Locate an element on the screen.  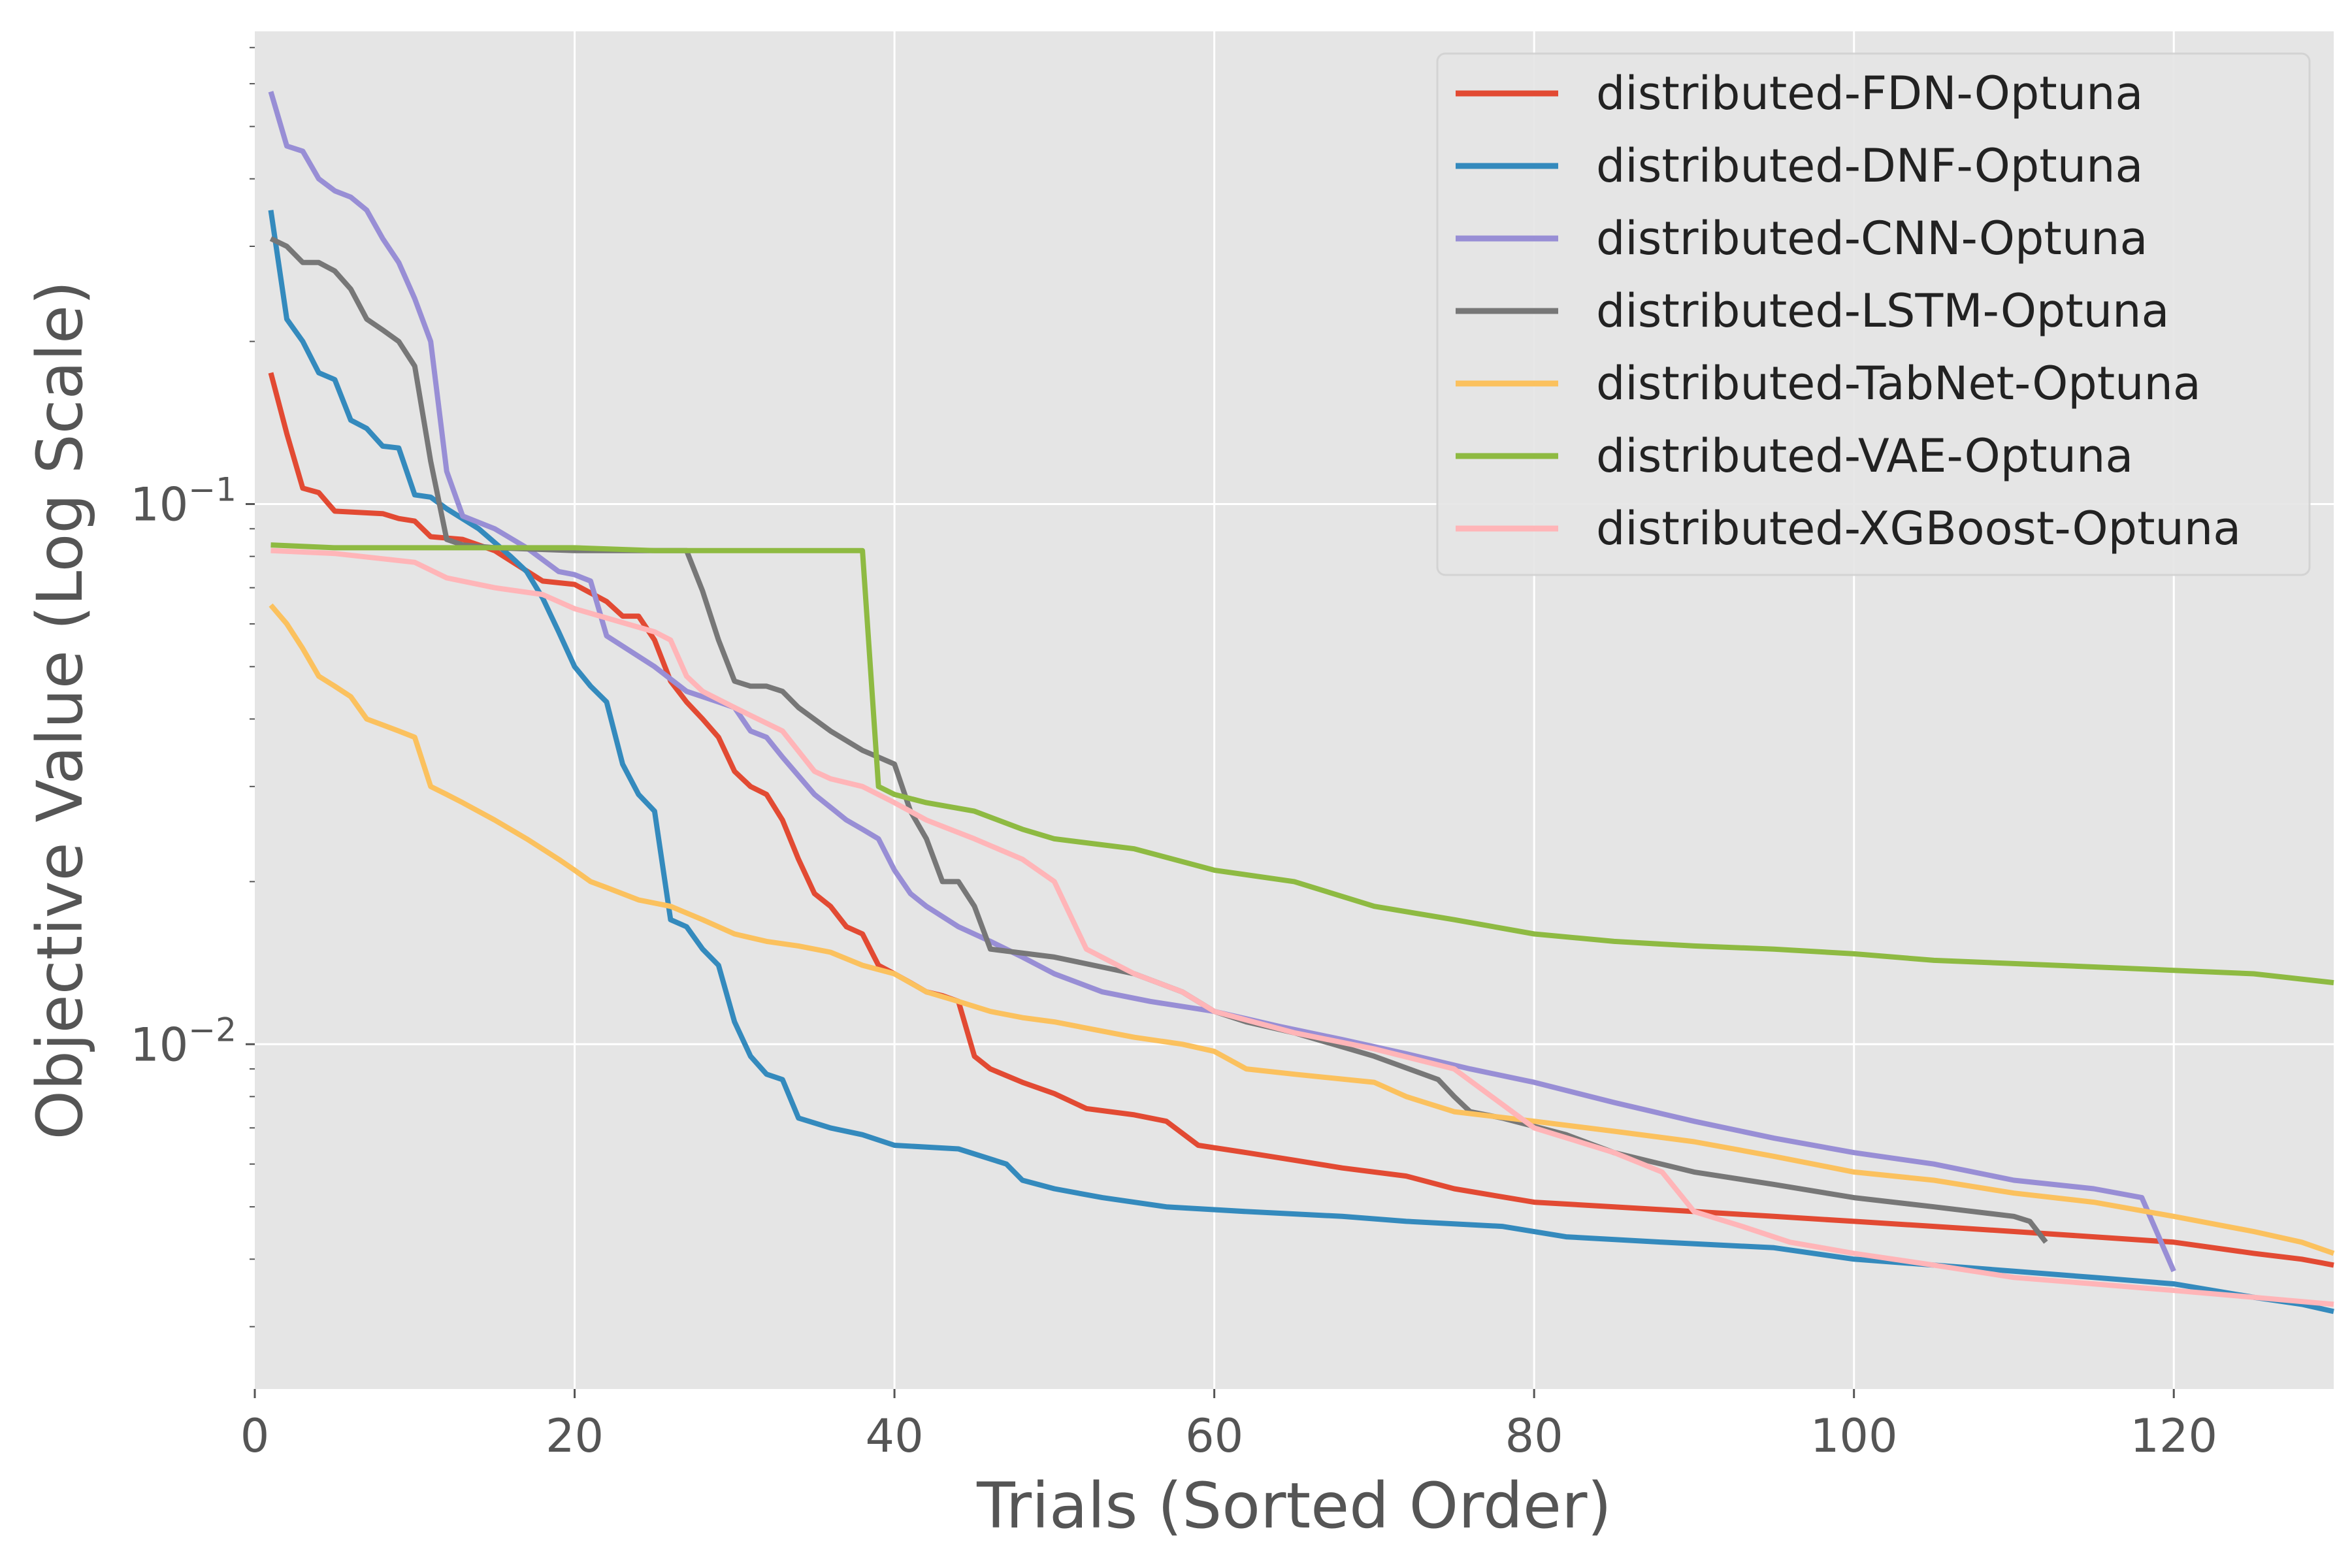
x-axis-ticks: 0 20 40 60 80 100 120 is located at coordinates (1228, 1426).